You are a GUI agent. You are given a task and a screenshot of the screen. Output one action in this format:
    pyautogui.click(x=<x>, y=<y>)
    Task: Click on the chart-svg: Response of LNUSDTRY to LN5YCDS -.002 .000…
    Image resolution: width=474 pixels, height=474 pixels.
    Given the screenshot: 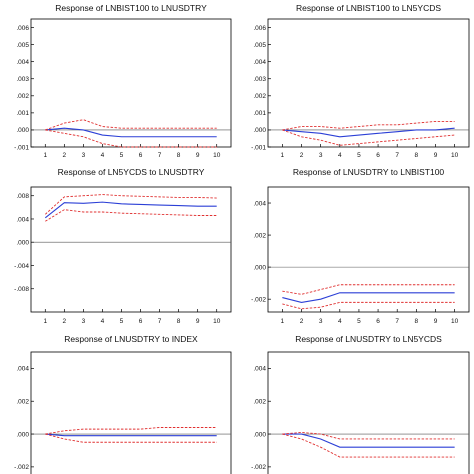 What is the action you would take?
    pyautogui.click(x=360, y=404)
    